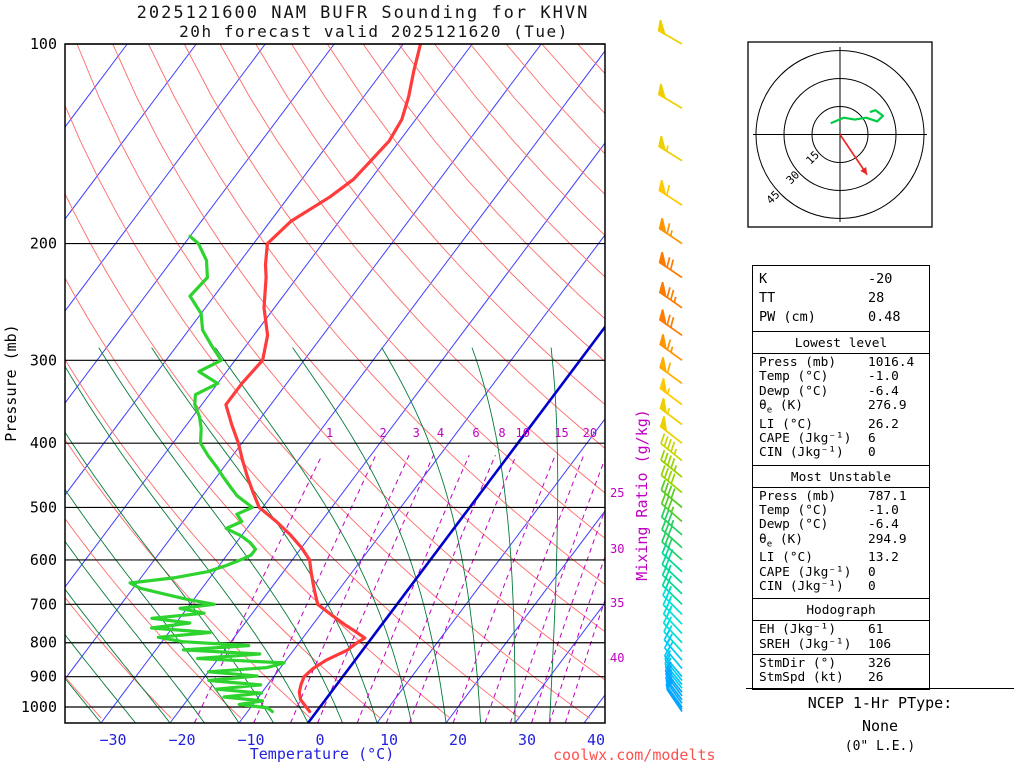 The width and height of the screenshot is (1024, 768). I want to click on stats-row-value: 0, so click(872, 453).